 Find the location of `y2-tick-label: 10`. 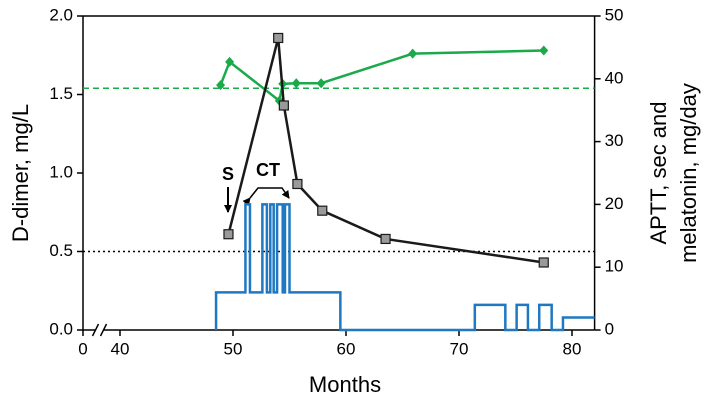

y2-tick-label: 10 is located at coordinates (614, 266).